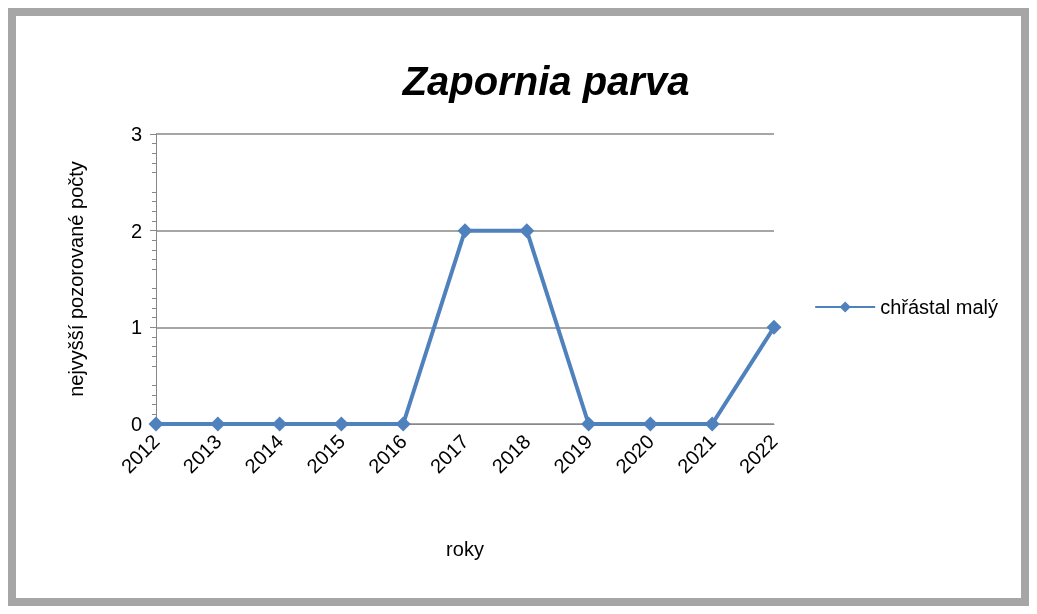 Image resolution: width=1037 pixels, height=614 pixels. I want to click on chart-title: Zapornia parva, so click(545, 81).